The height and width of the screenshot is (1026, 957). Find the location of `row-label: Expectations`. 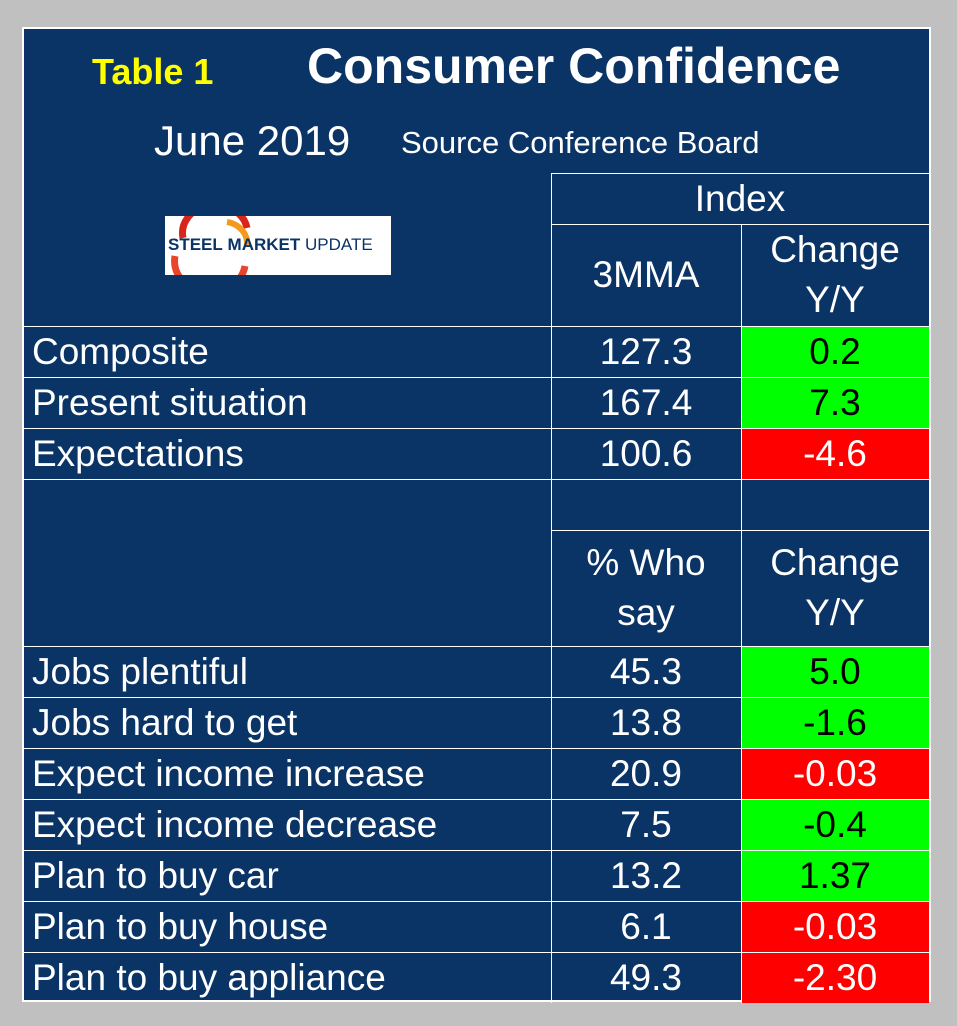

row-label: Expectations is located at coordinates (138, 453).